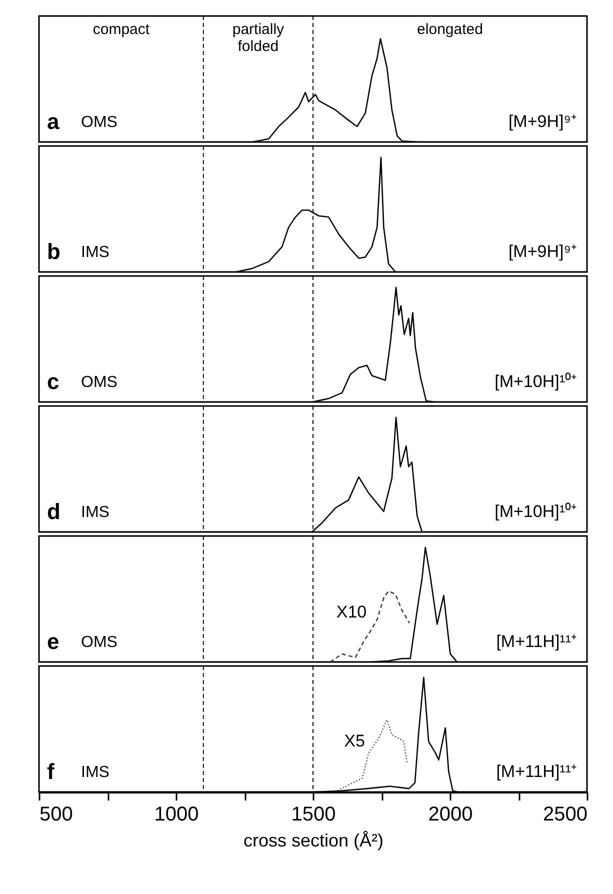  Describe the element at coordinates (351, 612) in the screenshot. I see `annotation: X10` at that location.